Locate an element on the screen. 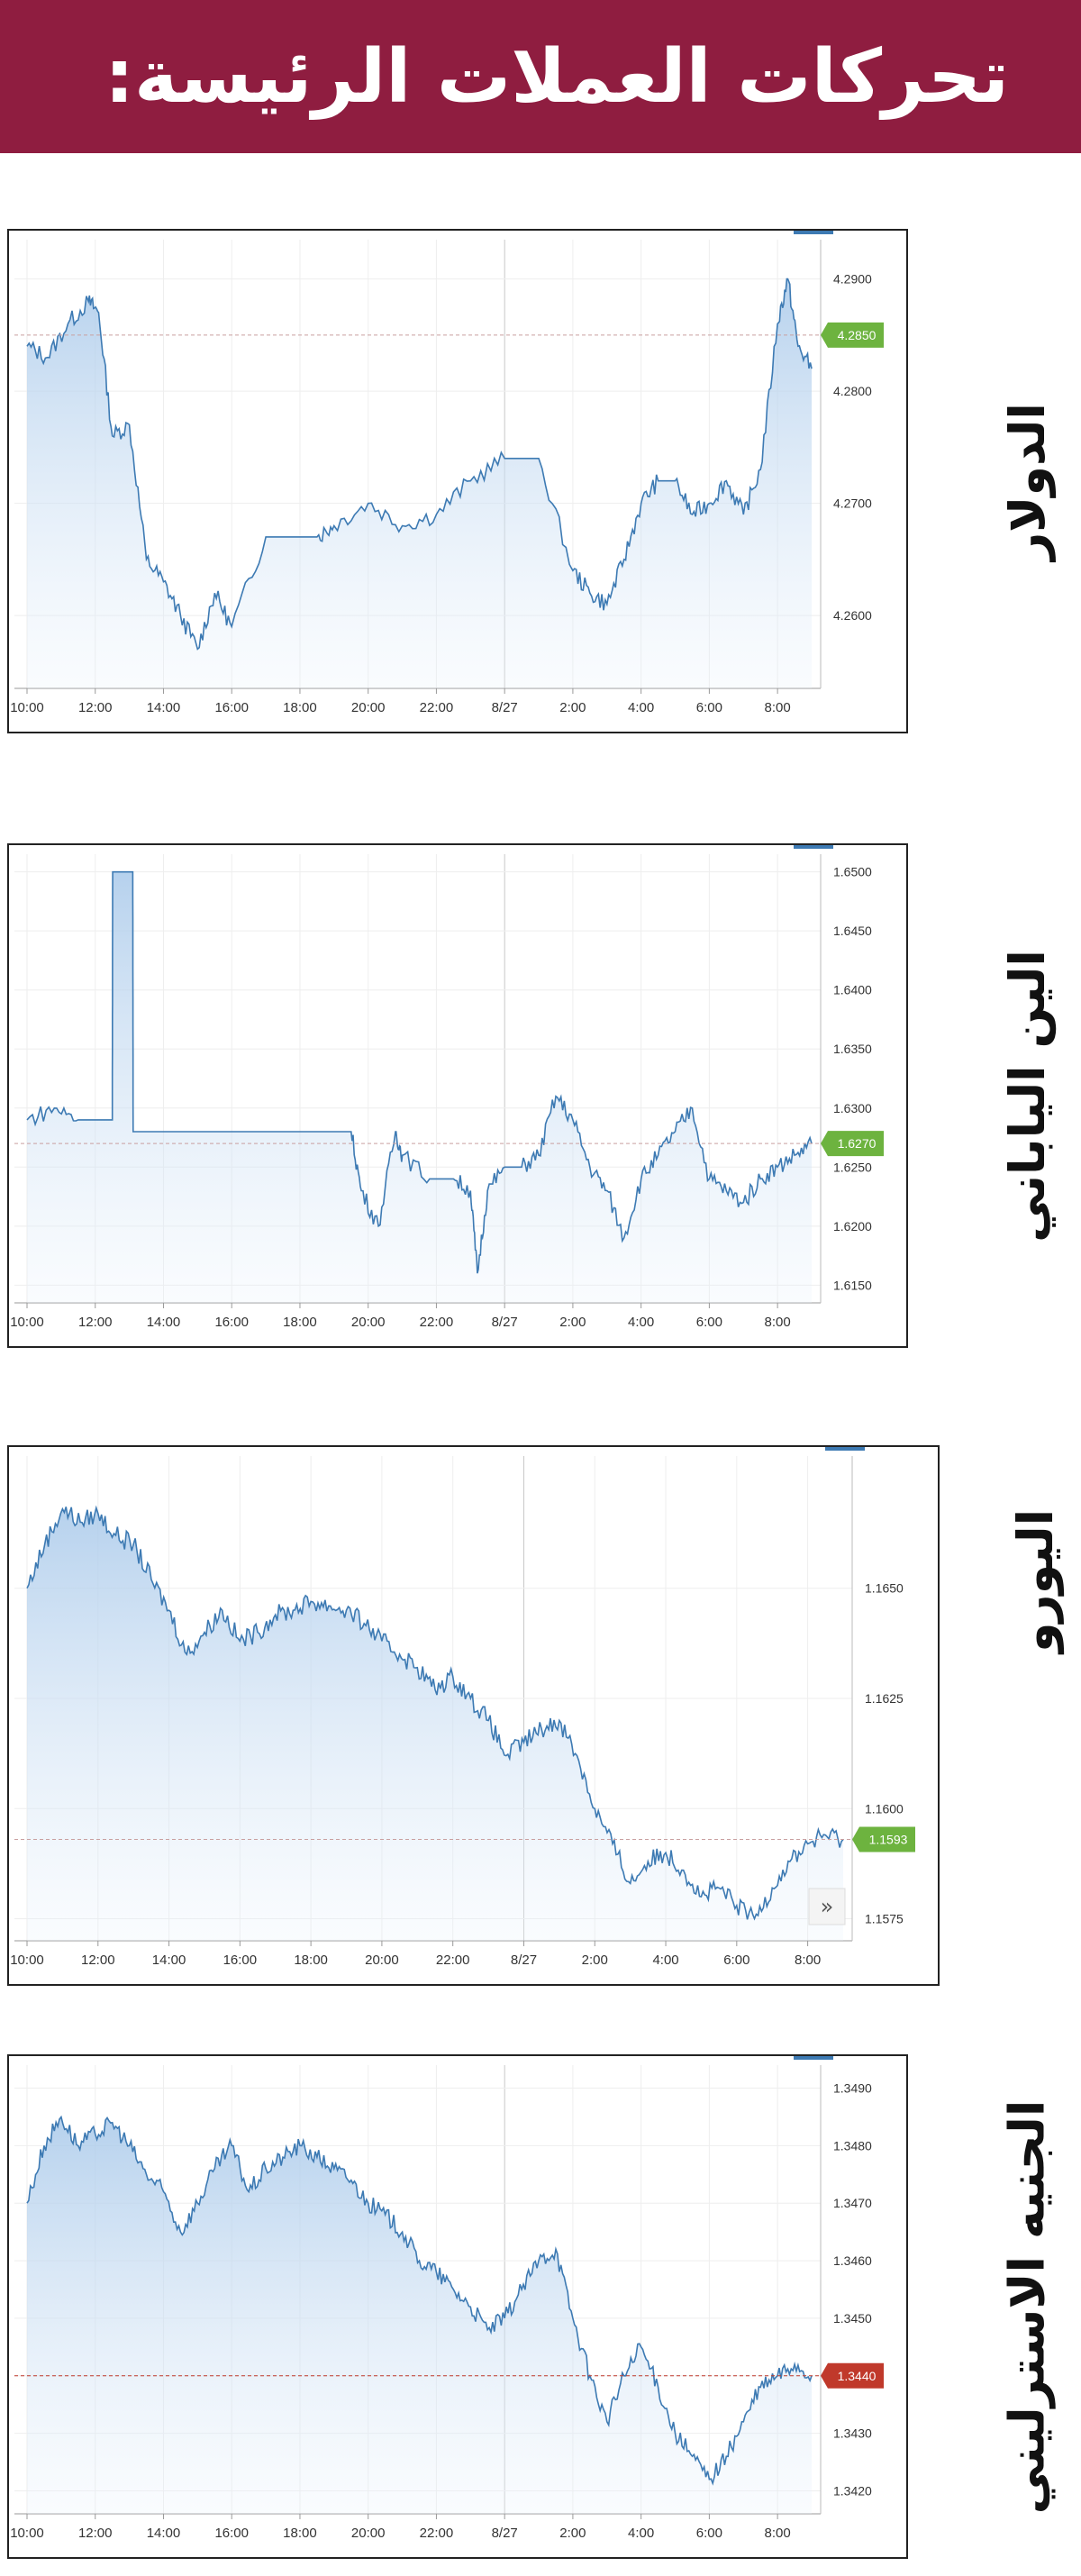  y-tick-label: 1.1625 is located at coordinates (884, 1698).